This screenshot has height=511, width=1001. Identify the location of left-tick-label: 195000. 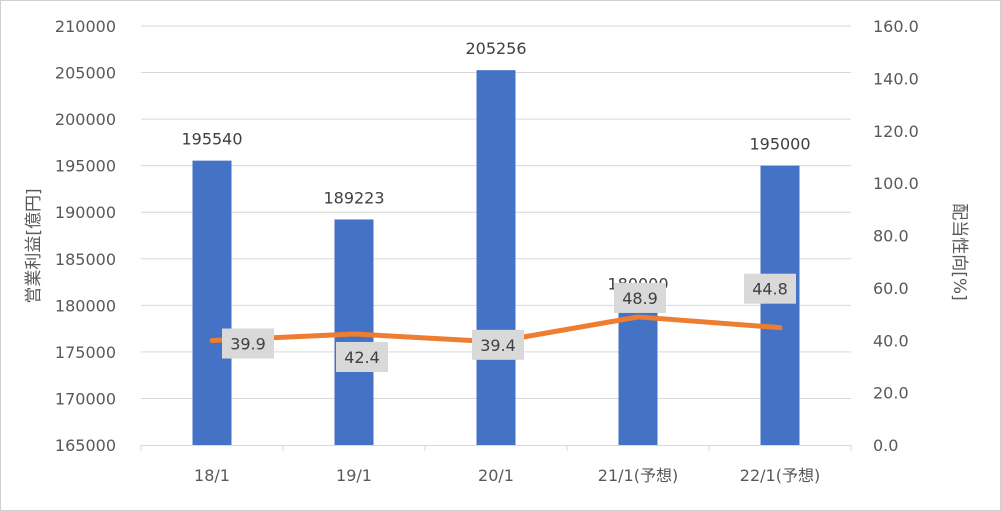
(85, 166).